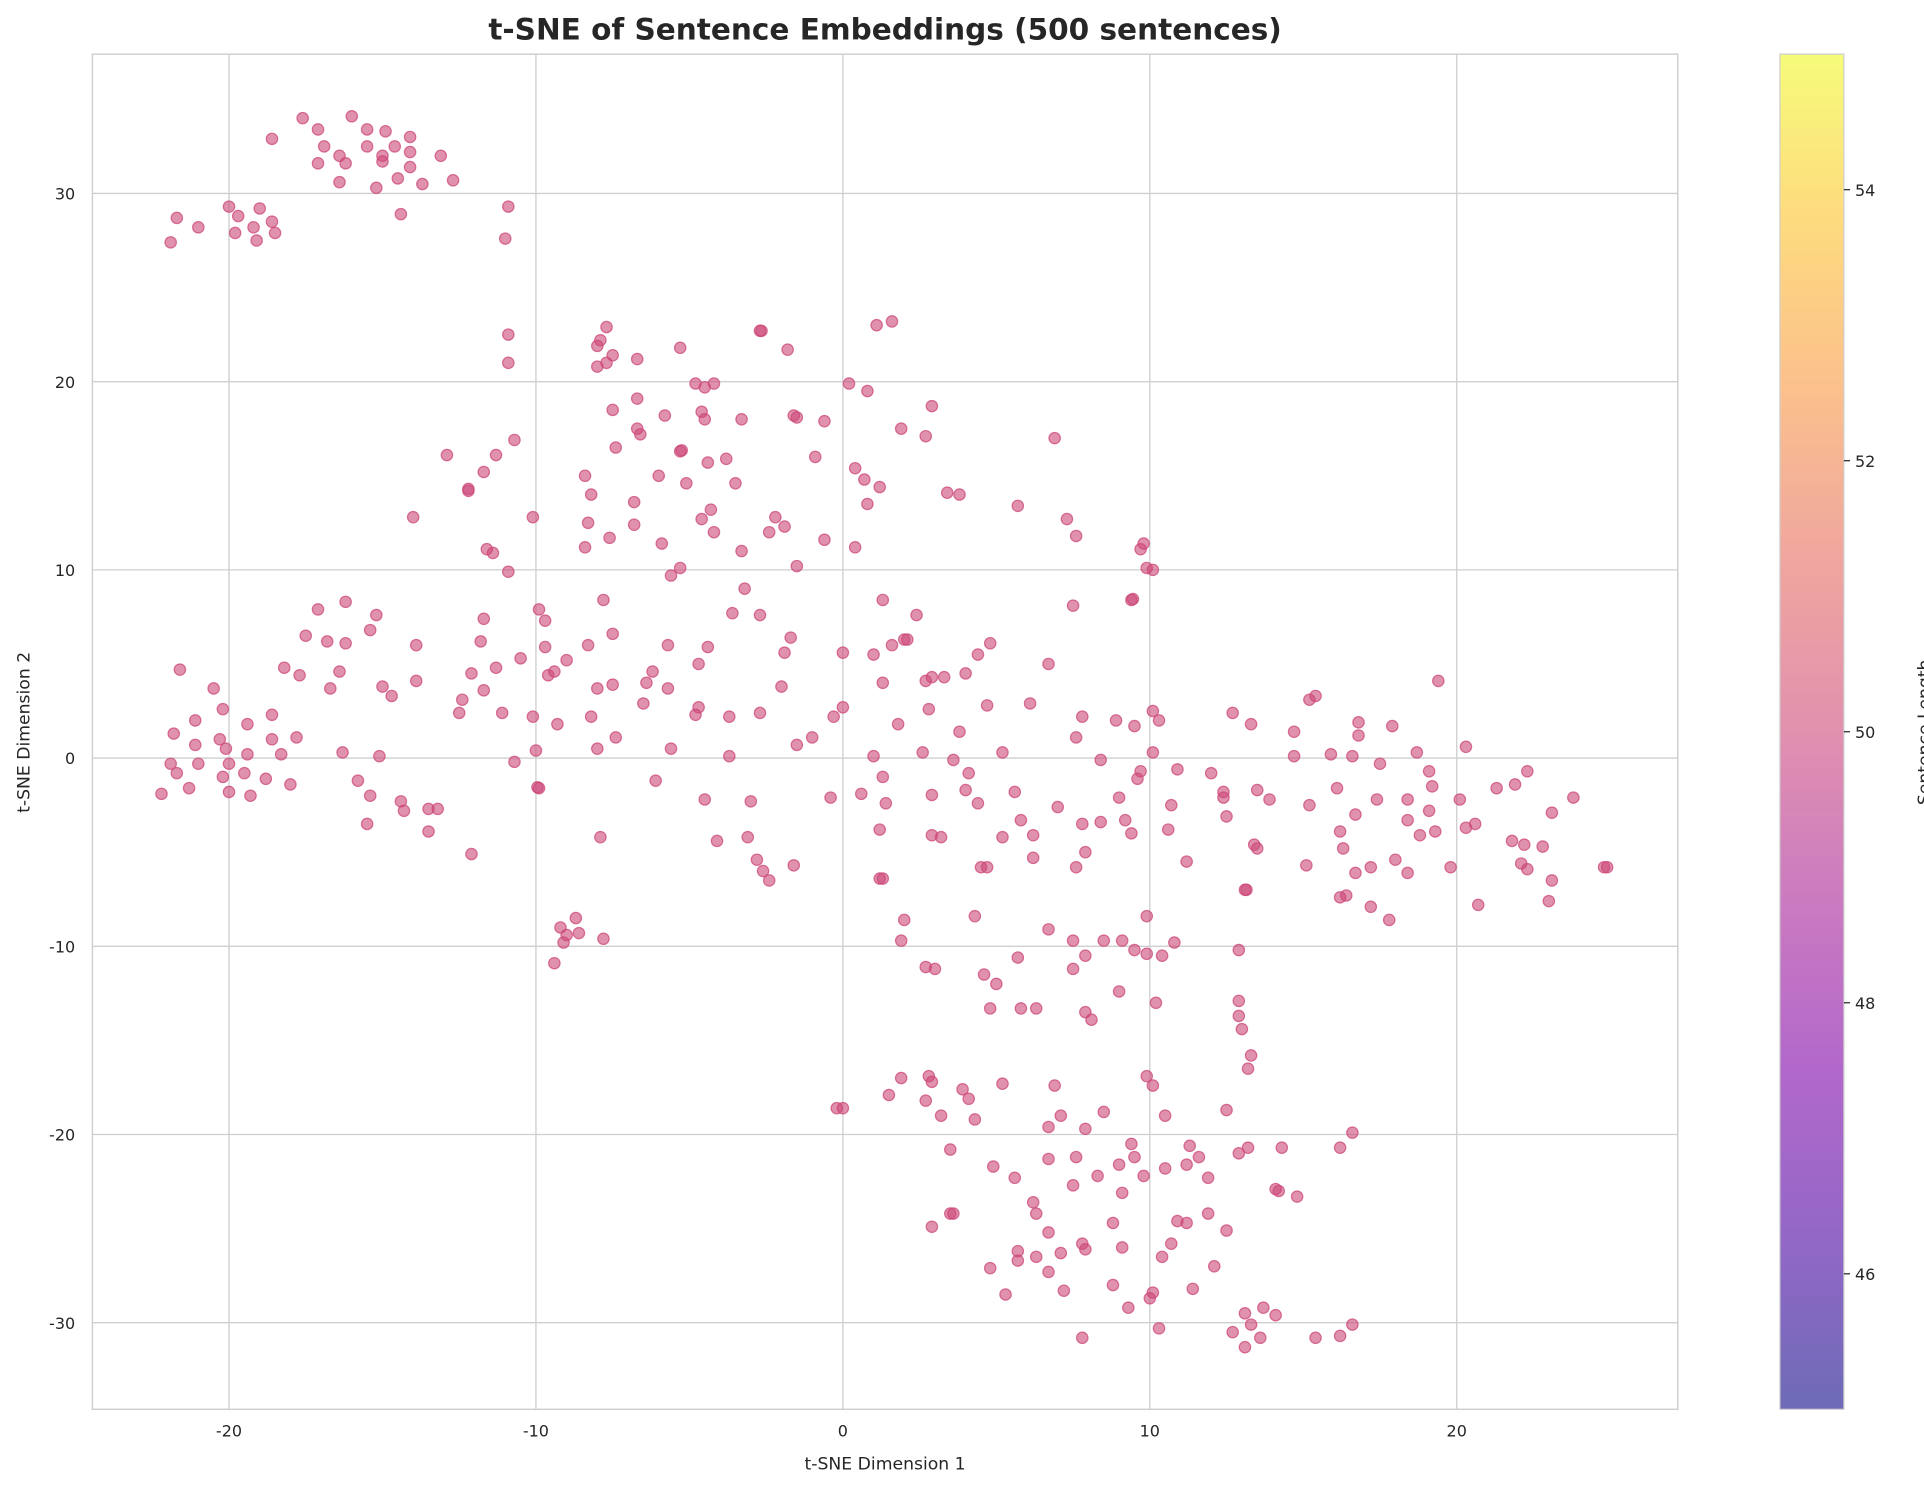 Image resolution: width=1924 pixels, height=1485 pixels. What do you see at coordinates (1919, 733) in the screenshot?
I see `colorbar-label: Sentence Length` at bounding box center [1919, 733].